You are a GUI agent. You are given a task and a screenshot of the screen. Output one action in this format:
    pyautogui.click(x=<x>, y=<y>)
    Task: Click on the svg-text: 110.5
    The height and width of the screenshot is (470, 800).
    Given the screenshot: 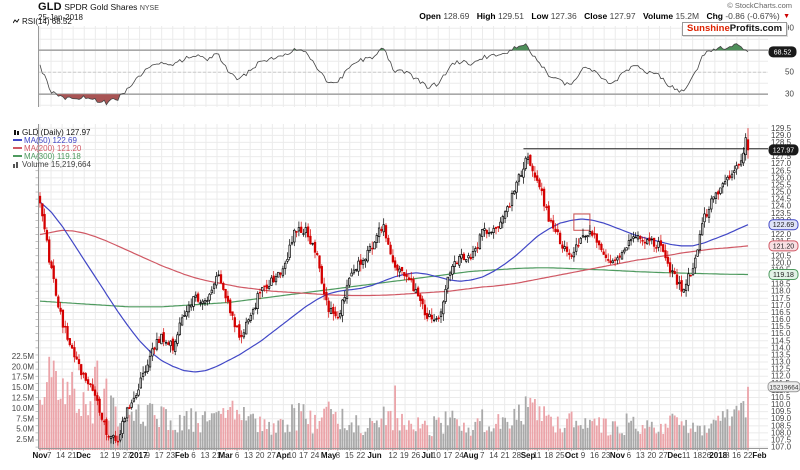 What is the action you would take?
    pyautogui.click(x=781, y=397)
    